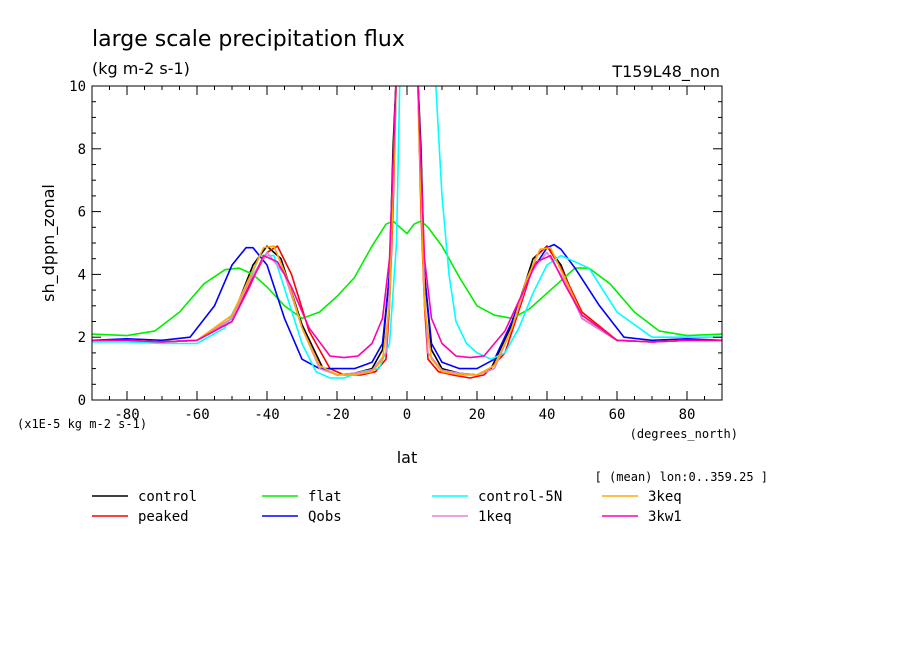 The image size is (904, 654). I want to click on legend-label: 3kw1, so click(665, 517).